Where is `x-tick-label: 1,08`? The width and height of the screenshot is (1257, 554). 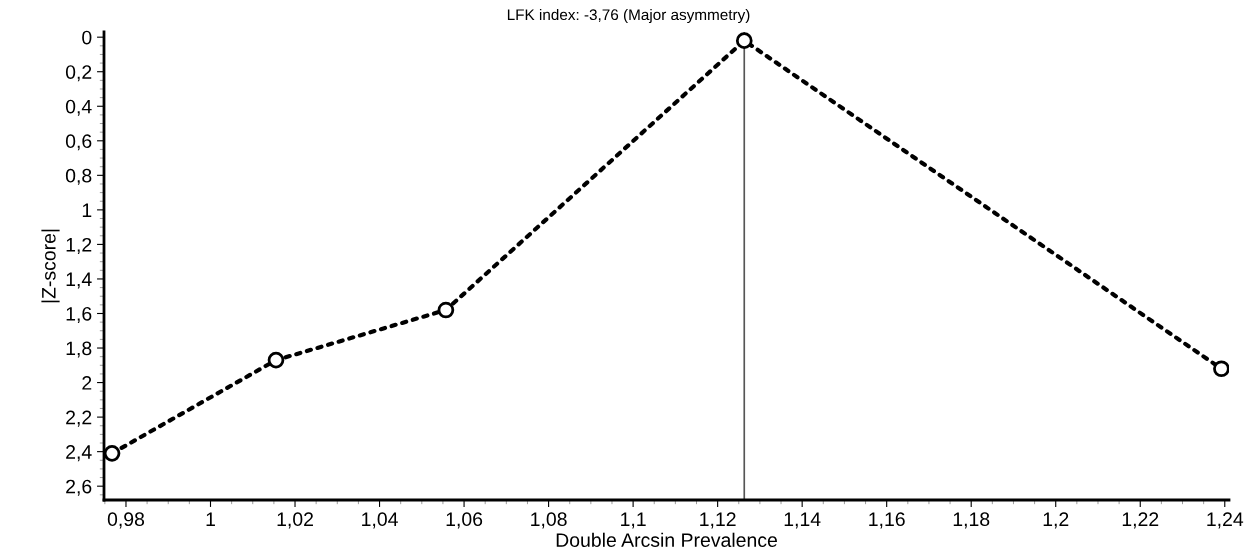
x-tick-label: 1,08 is located at coordinates (549, 520).